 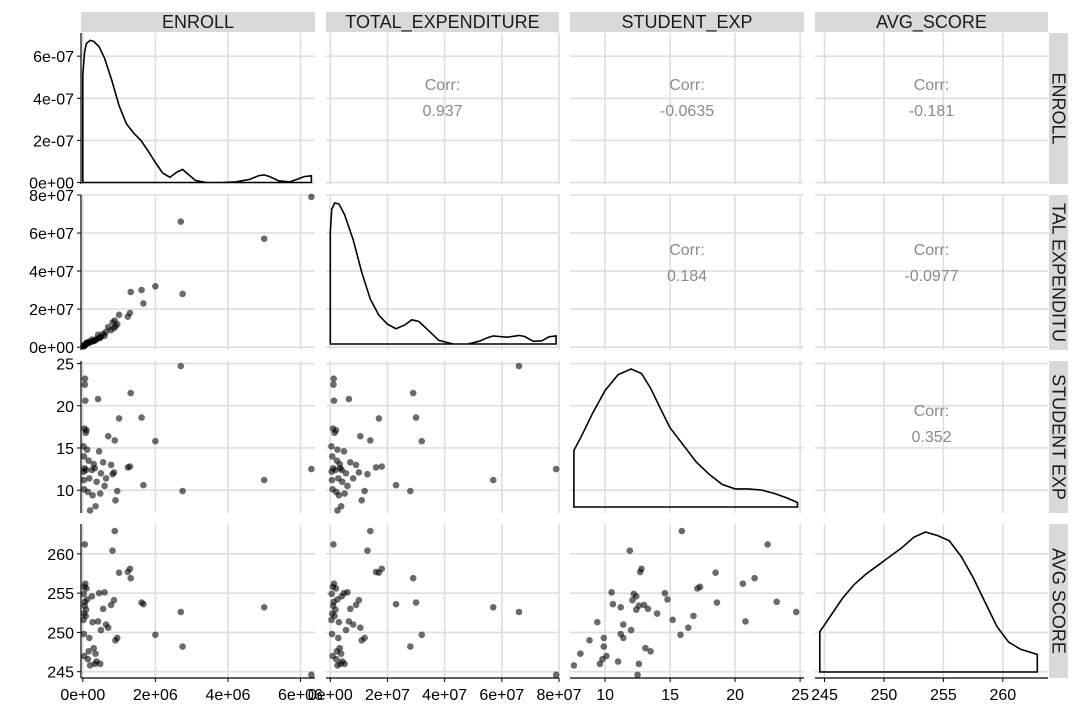 I want to click on y-tick-label: 250, so click(x=60, y=633).